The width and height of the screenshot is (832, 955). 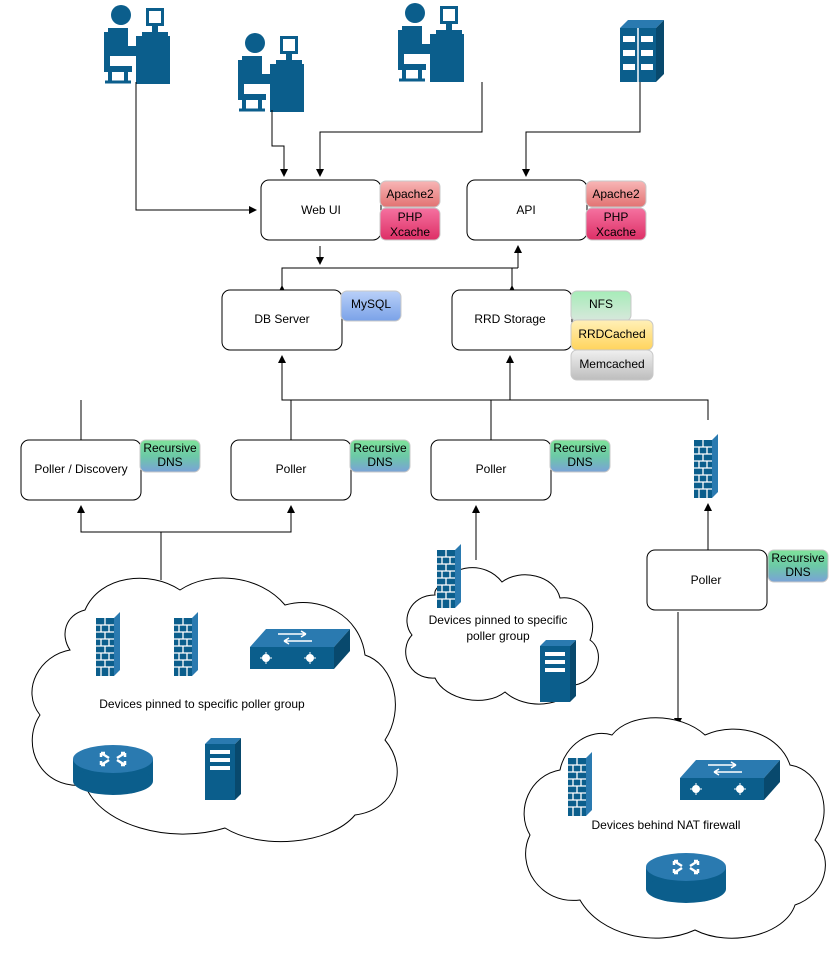 I want to click on mysql-label: MySQL, so click(x=371, y=304).